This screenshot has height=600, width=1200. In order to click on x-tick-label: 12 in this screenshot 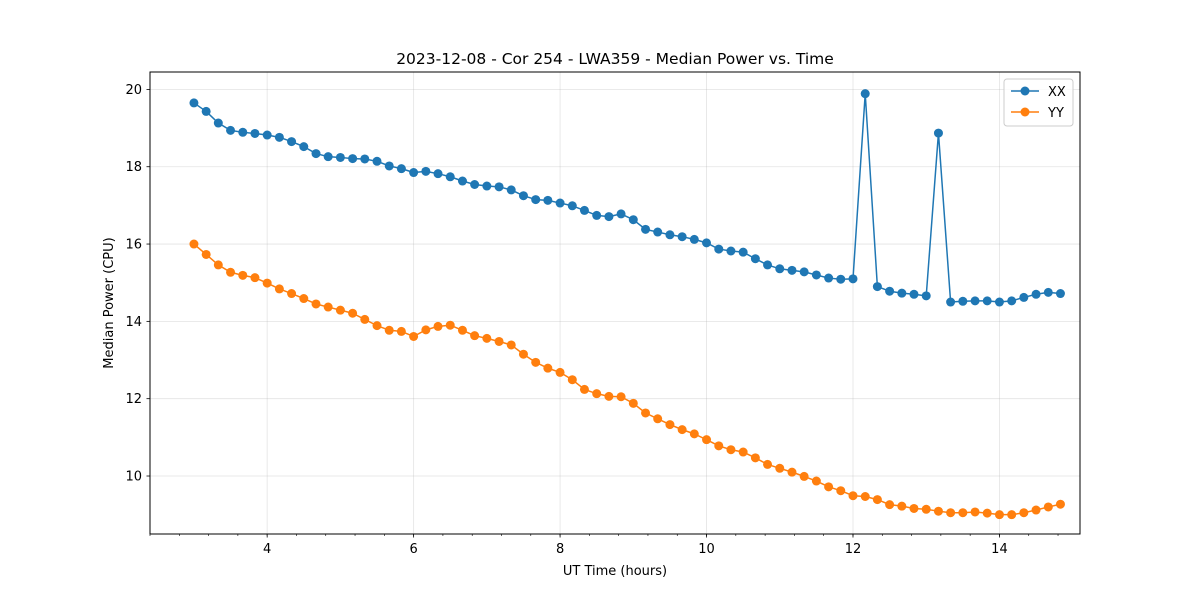, I will do `click(853, 549)`.